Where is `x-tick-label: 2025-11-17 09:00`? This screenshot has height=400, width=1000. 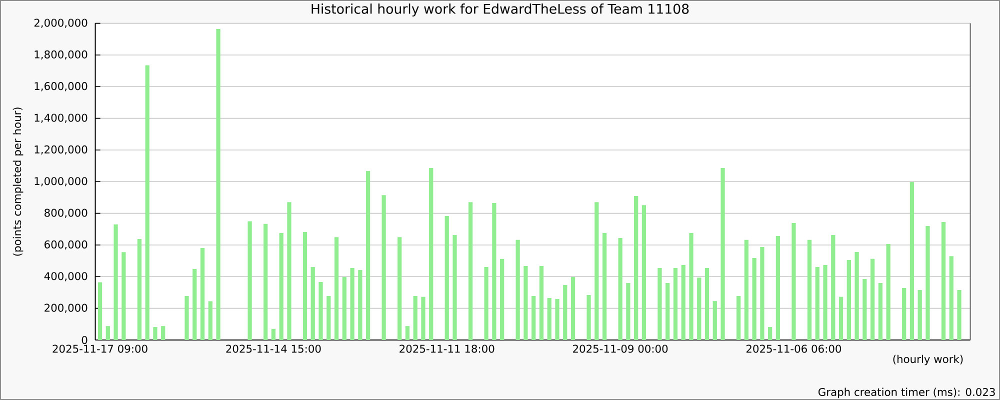 x-tick-label: 2025-11-17 09:00 is located at coordinates (100, 348).